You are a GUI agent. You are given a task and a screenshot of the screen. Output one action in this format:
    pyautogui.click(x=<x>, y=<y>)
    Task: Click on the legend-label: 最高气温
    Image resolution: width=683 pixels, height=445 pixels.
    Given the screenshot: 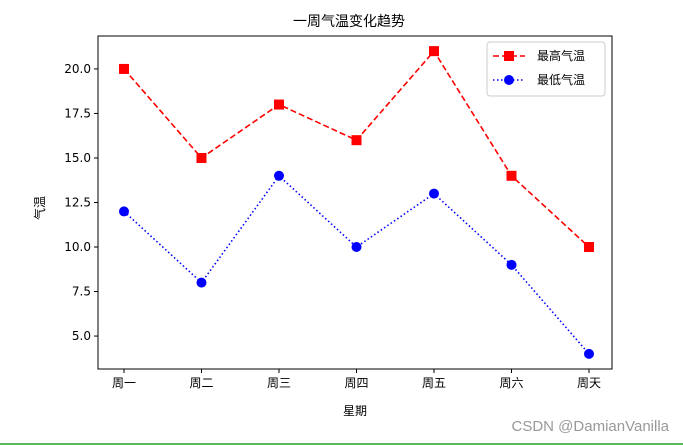 What is the action you would take?
    pyautogui.click(x=561, y=55)
    